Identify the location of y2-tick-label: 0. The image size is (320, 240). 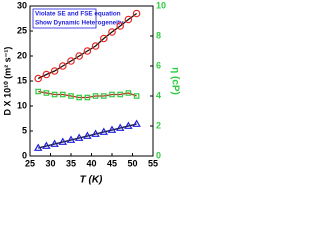
(158, 155).